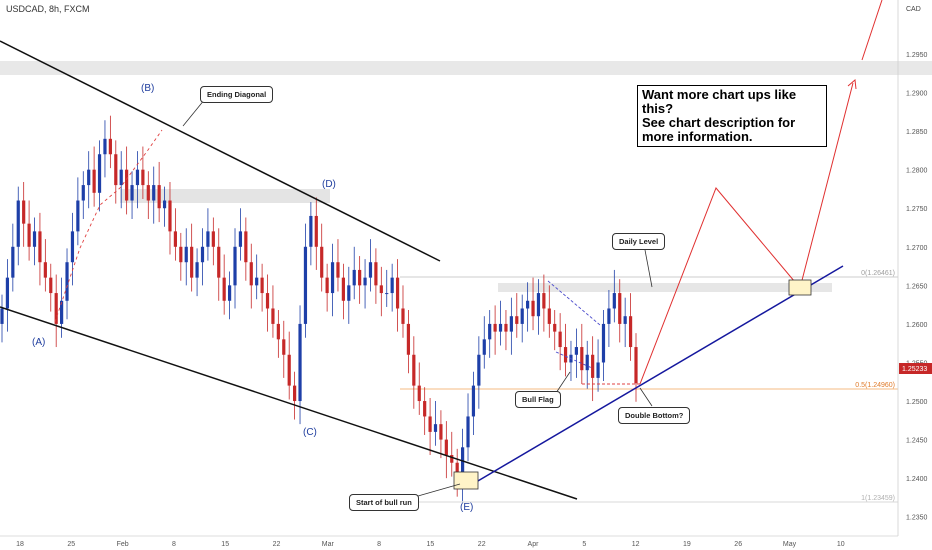  Describe the element at coordinates (878, 273) in the screenshot. I see `fib-label-0: 0(1.26461)` at that location.